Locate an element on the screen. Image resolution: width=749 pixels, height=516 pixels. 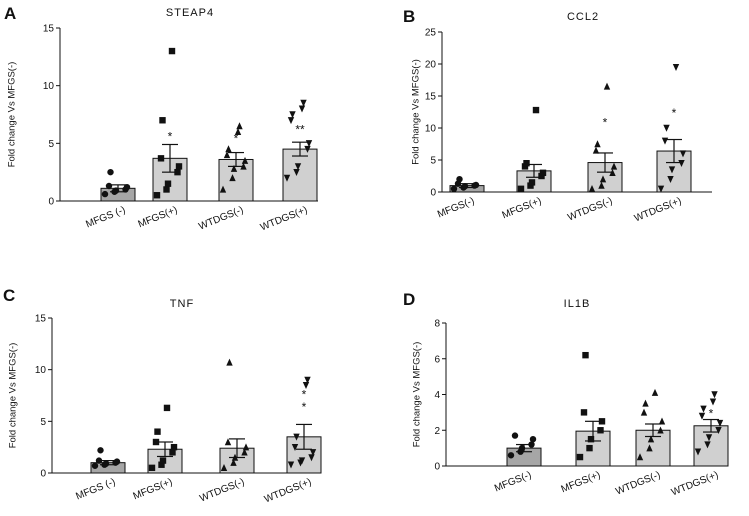
significance-mark-A-1: * is located at coordinates (236, 139).